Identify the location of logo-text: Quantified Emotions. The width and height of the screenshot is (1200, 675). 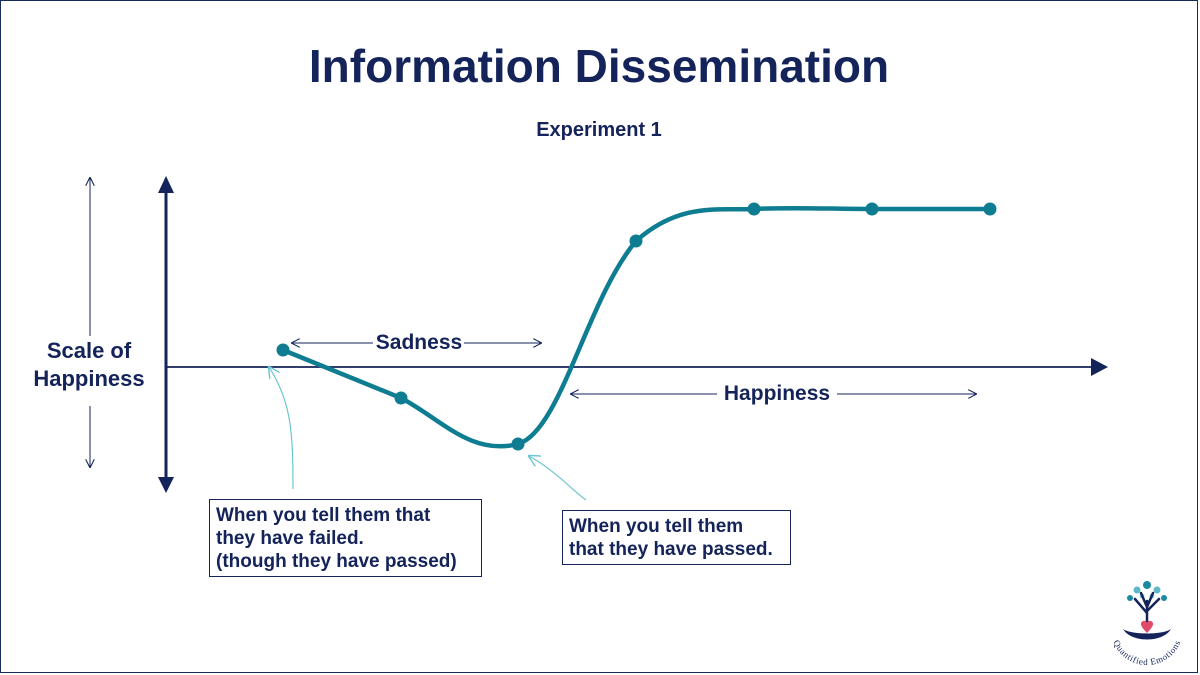
(1146, 652).